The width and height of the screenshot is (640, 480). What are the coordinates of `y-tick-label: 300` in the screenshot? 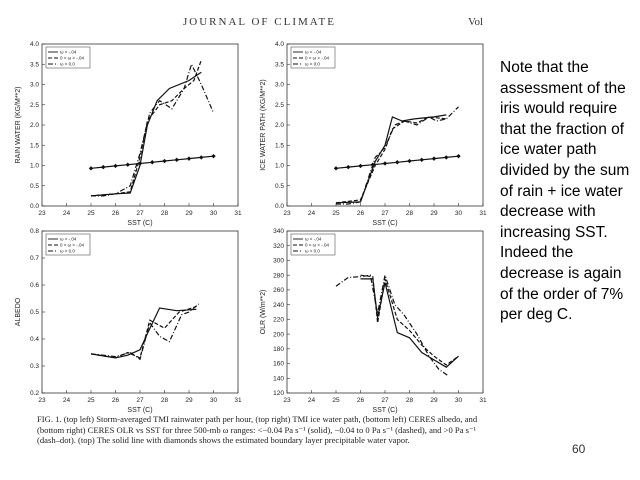 It's located at (278, 261).